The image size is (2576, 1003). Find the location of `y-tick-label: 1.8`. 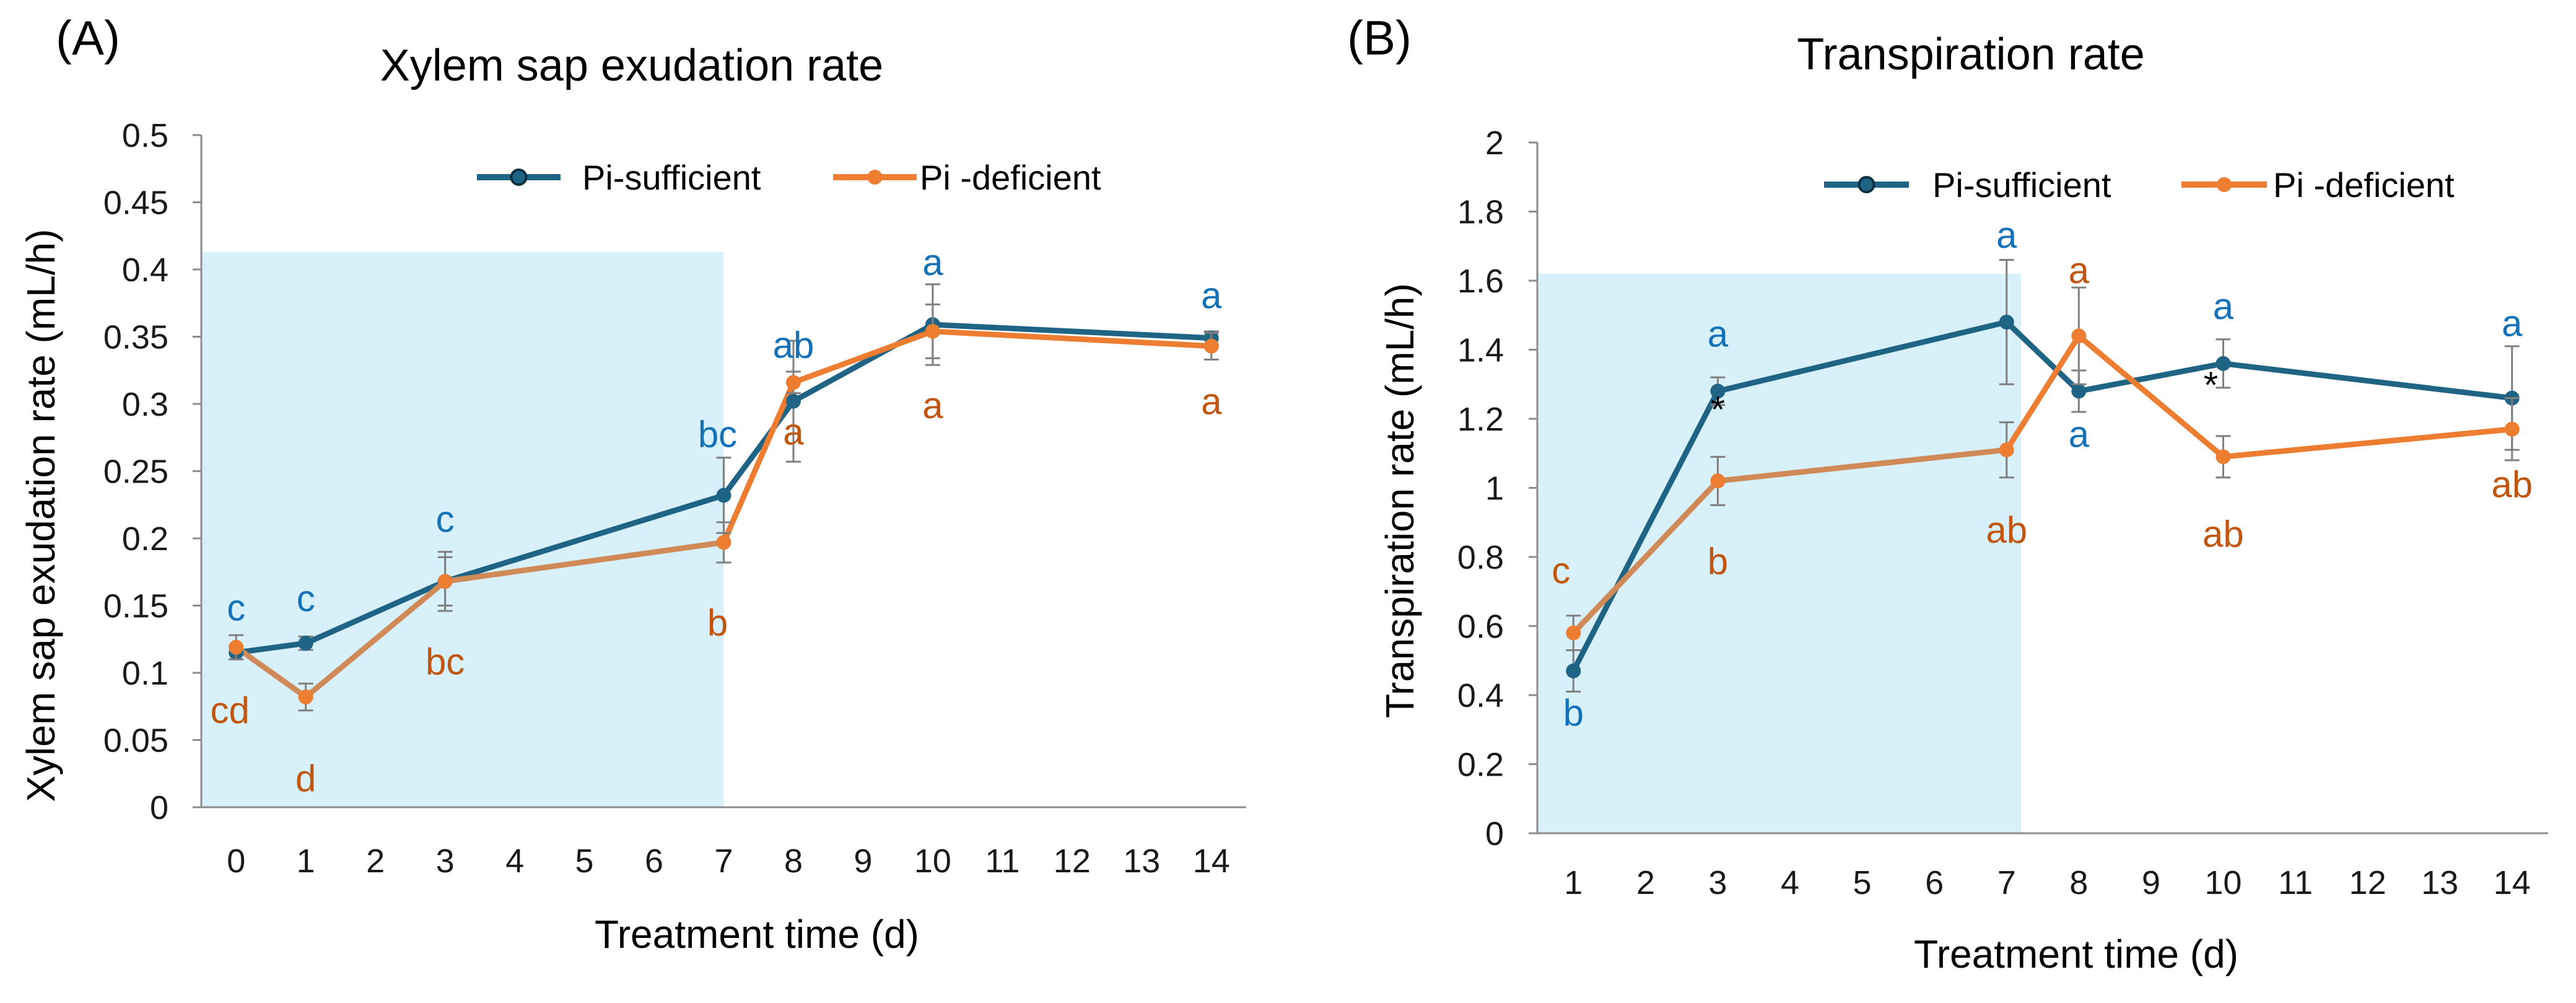

y-tick-label: 1.8 is located at coordinates (1480, 212).